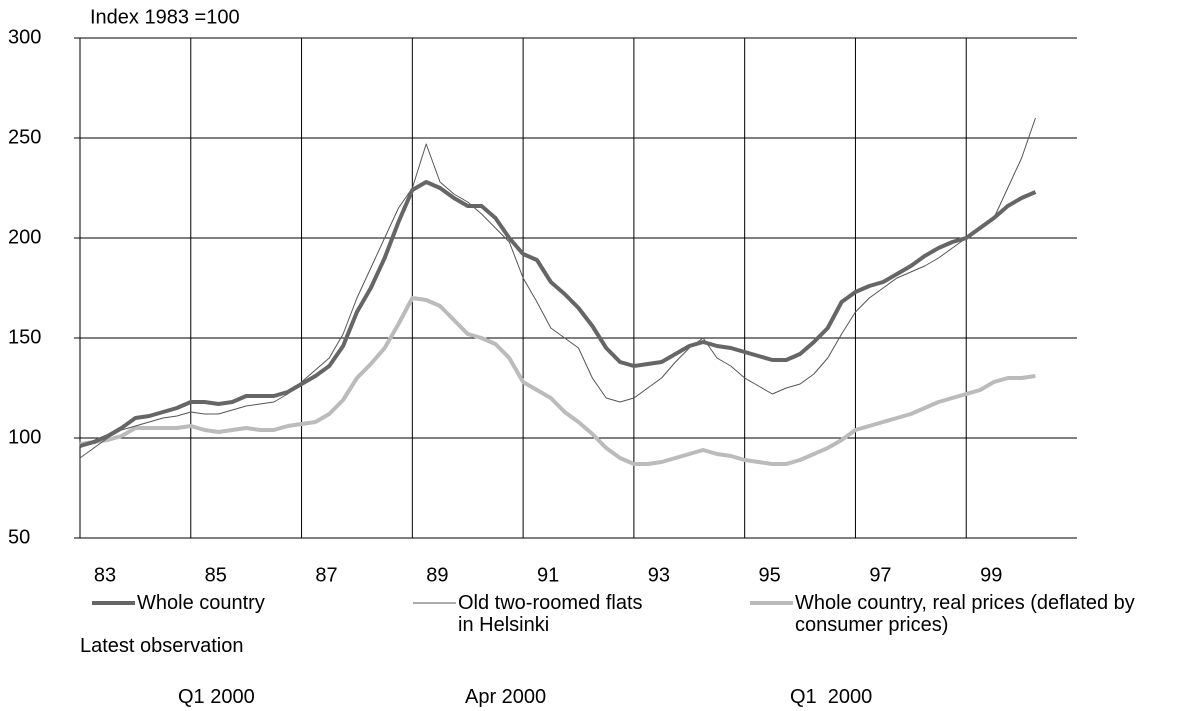  What do you see at coordinates (24, 137) in the screenshot?
I see `y-tick-label: 250` at bounding box center [24, 137].